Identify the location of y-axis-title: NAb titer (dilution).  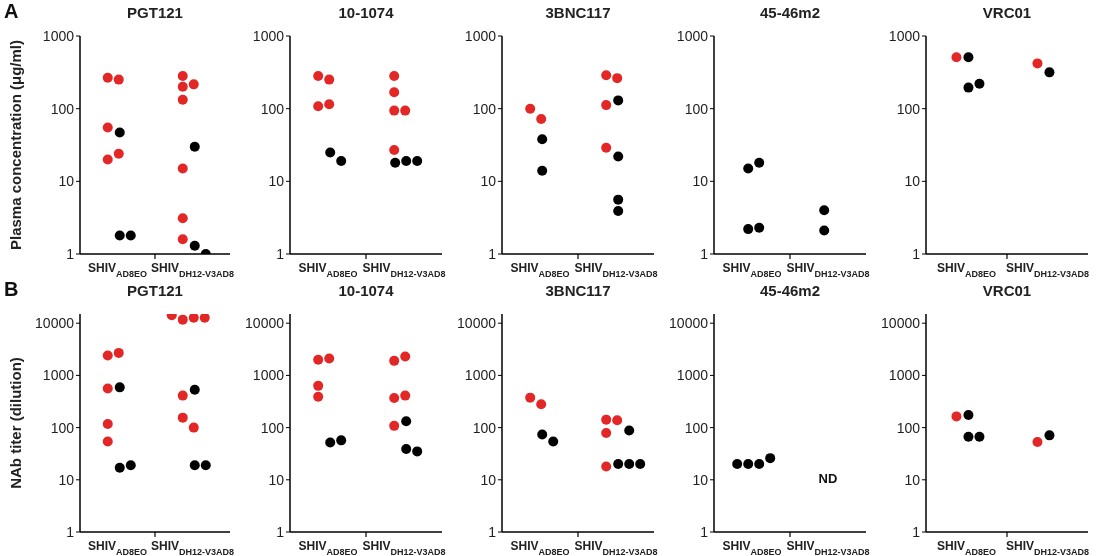
(16, 423).